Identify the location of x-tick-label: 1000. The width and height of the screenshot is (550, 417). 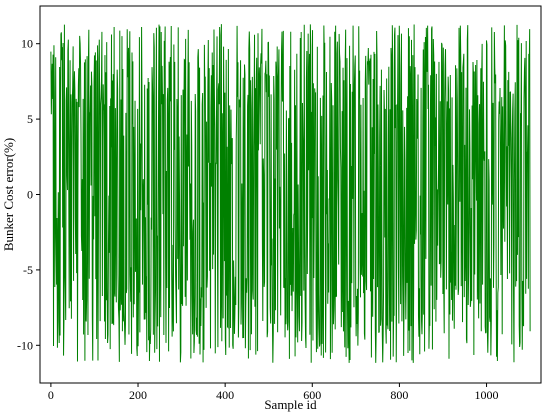
(487, 395).